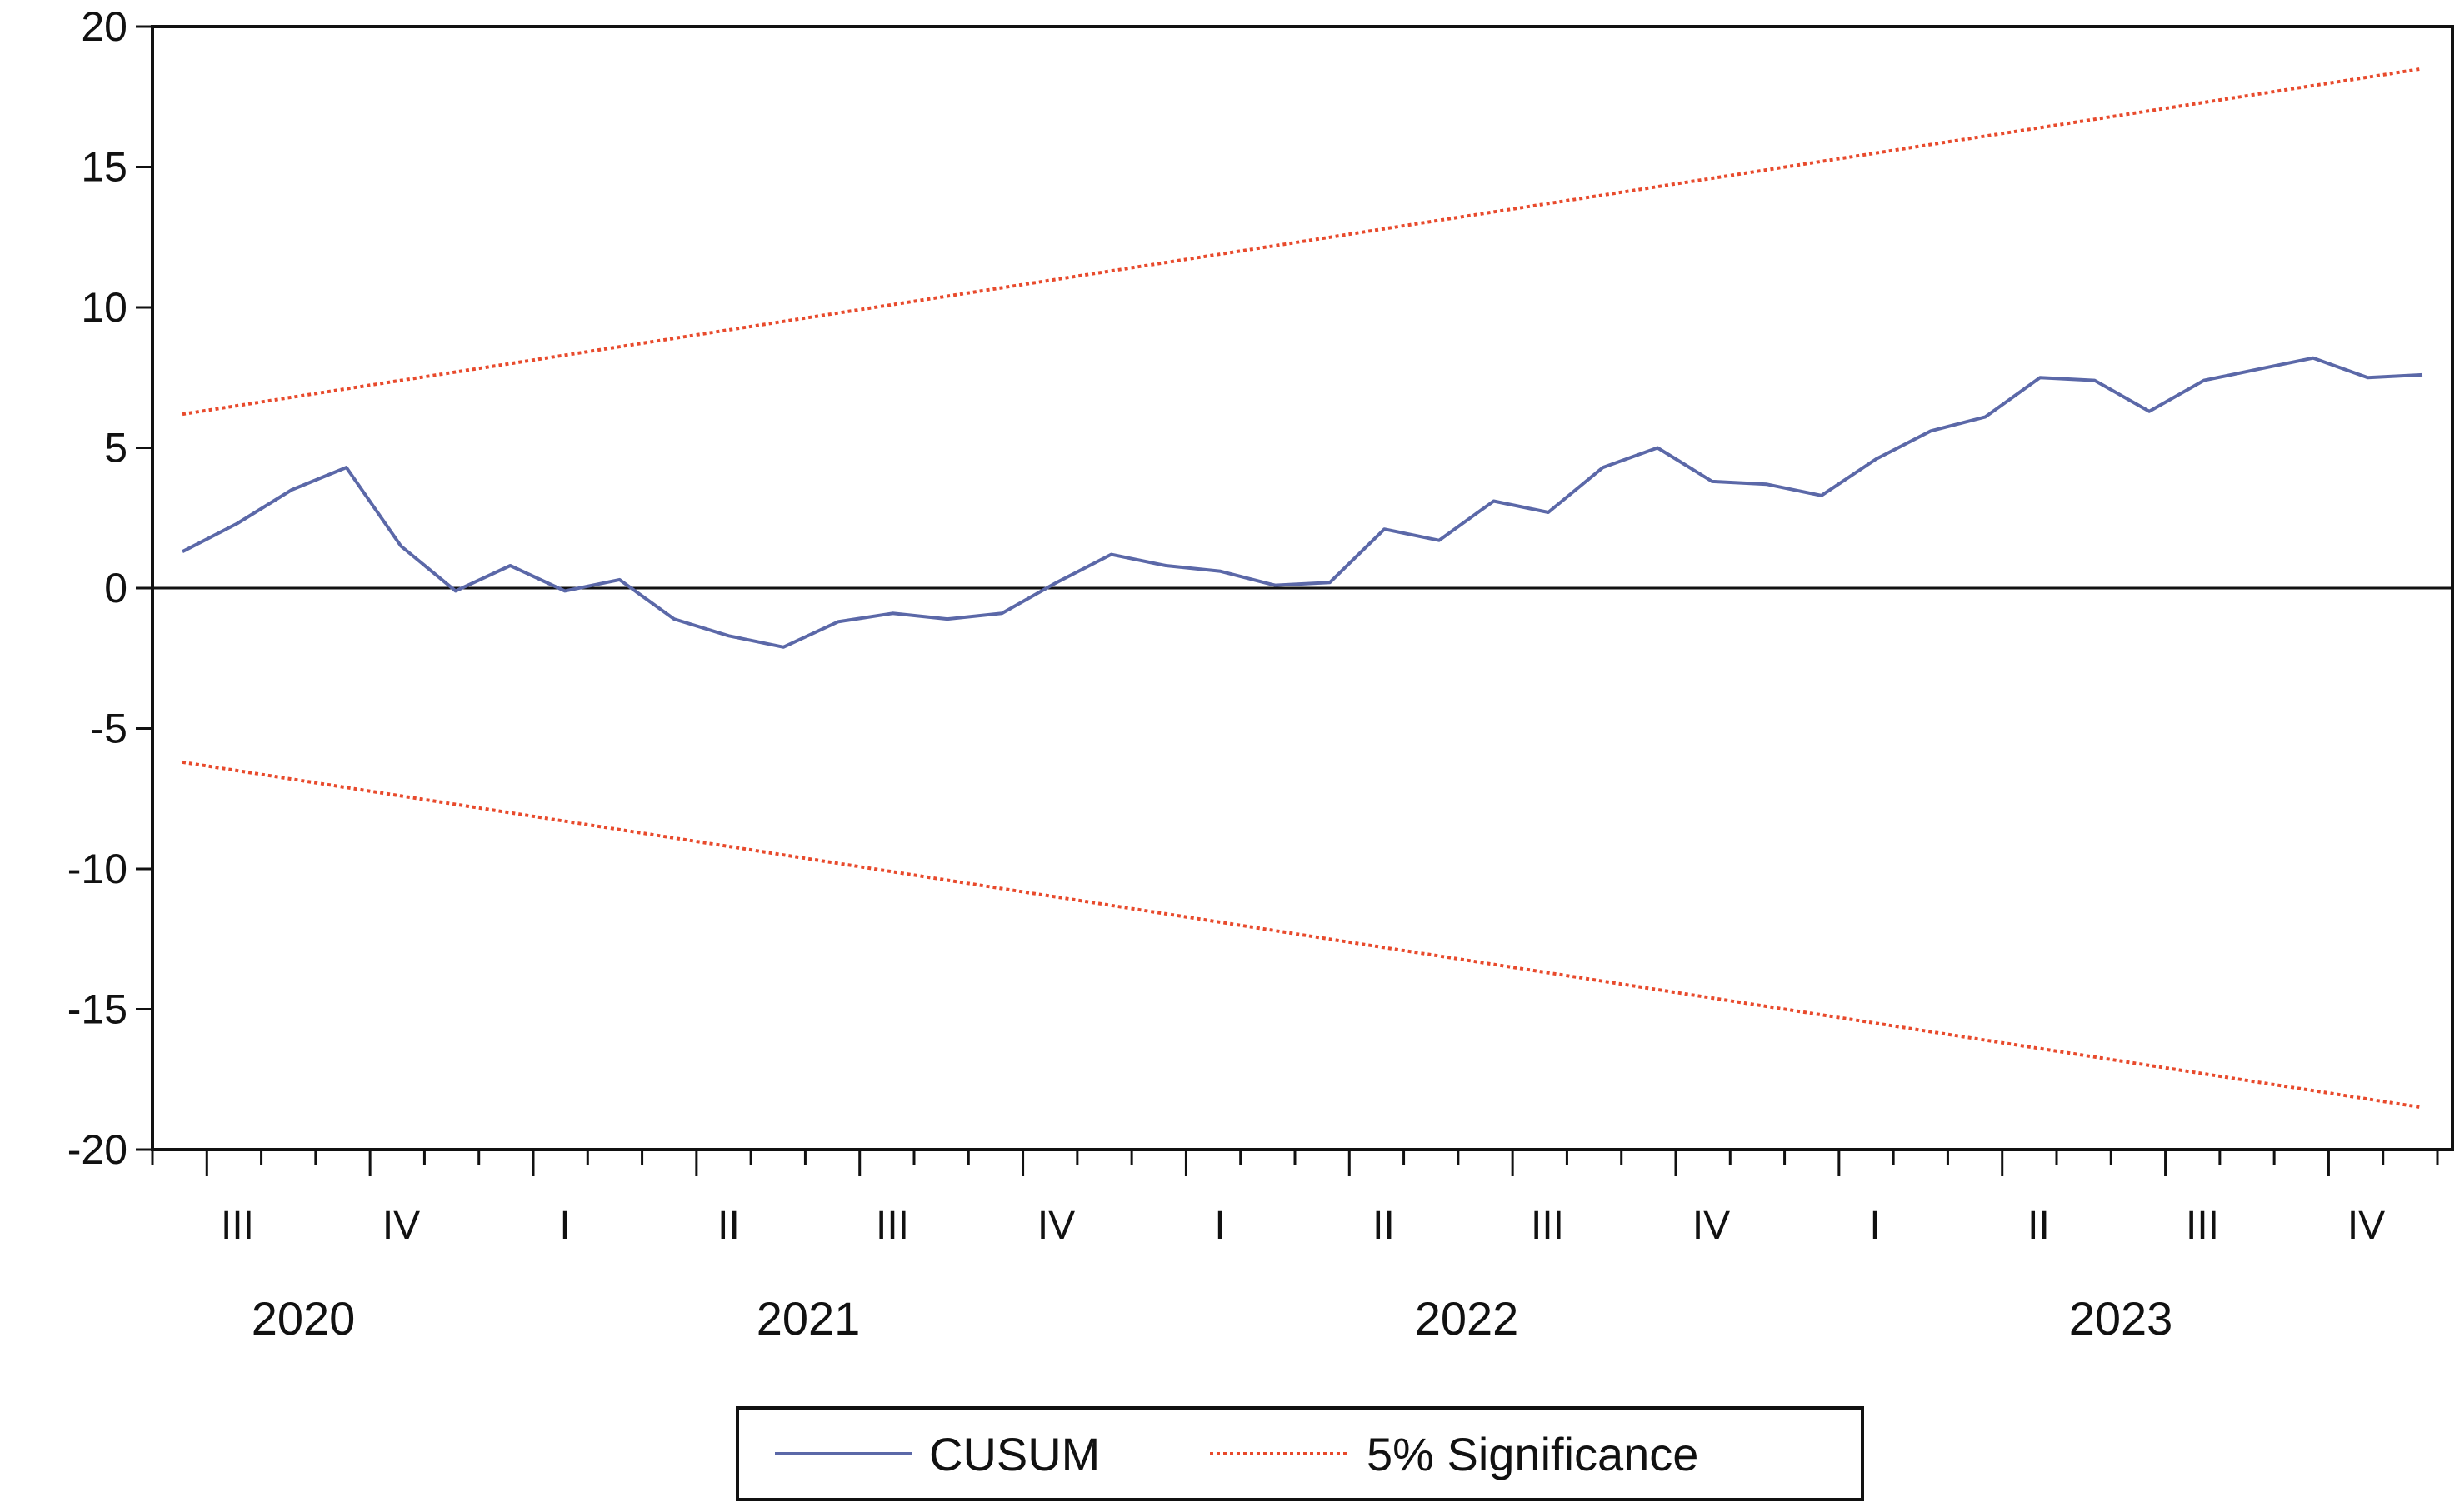 Image resolution: width=2464 pixels, height=1512 pixels. Describe the element at coordinates (97, 1149) in the screenshot. I see `y-tick-label: -20` at that location.